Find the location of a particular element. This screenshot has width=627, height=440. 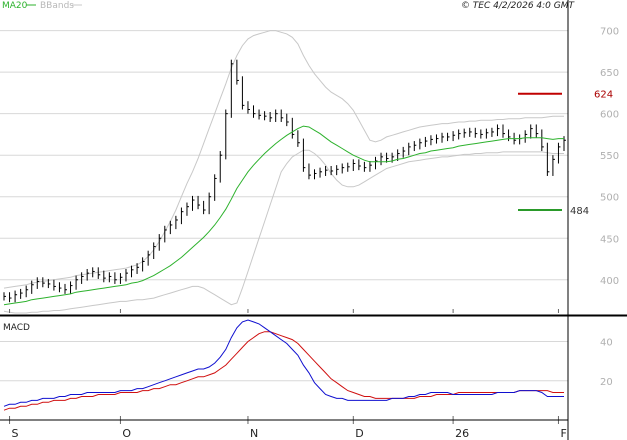

resistance-level-label: 624 is located at coordinates (603, 95).